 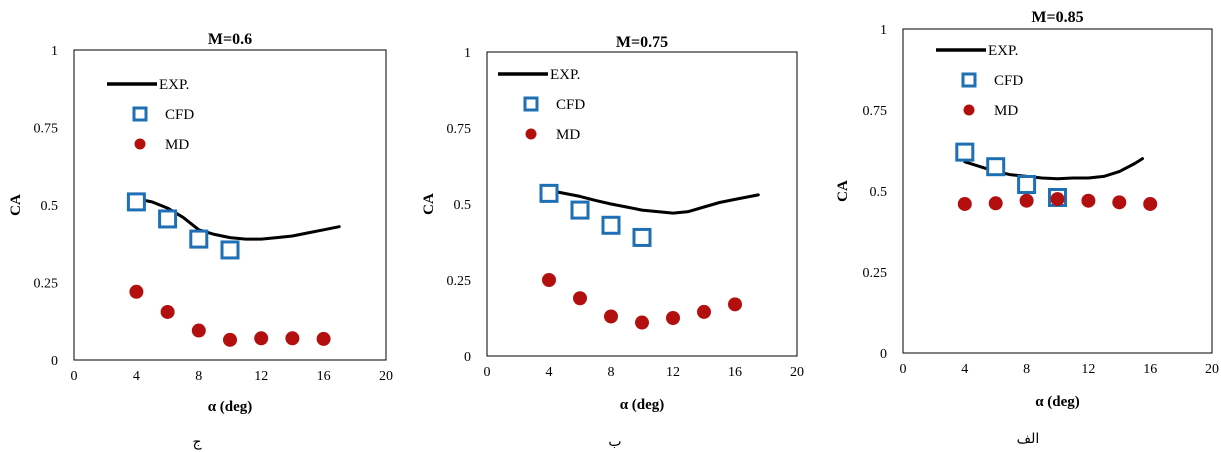 I want to click on panel-caption: ج, so click(x=197, y=442).